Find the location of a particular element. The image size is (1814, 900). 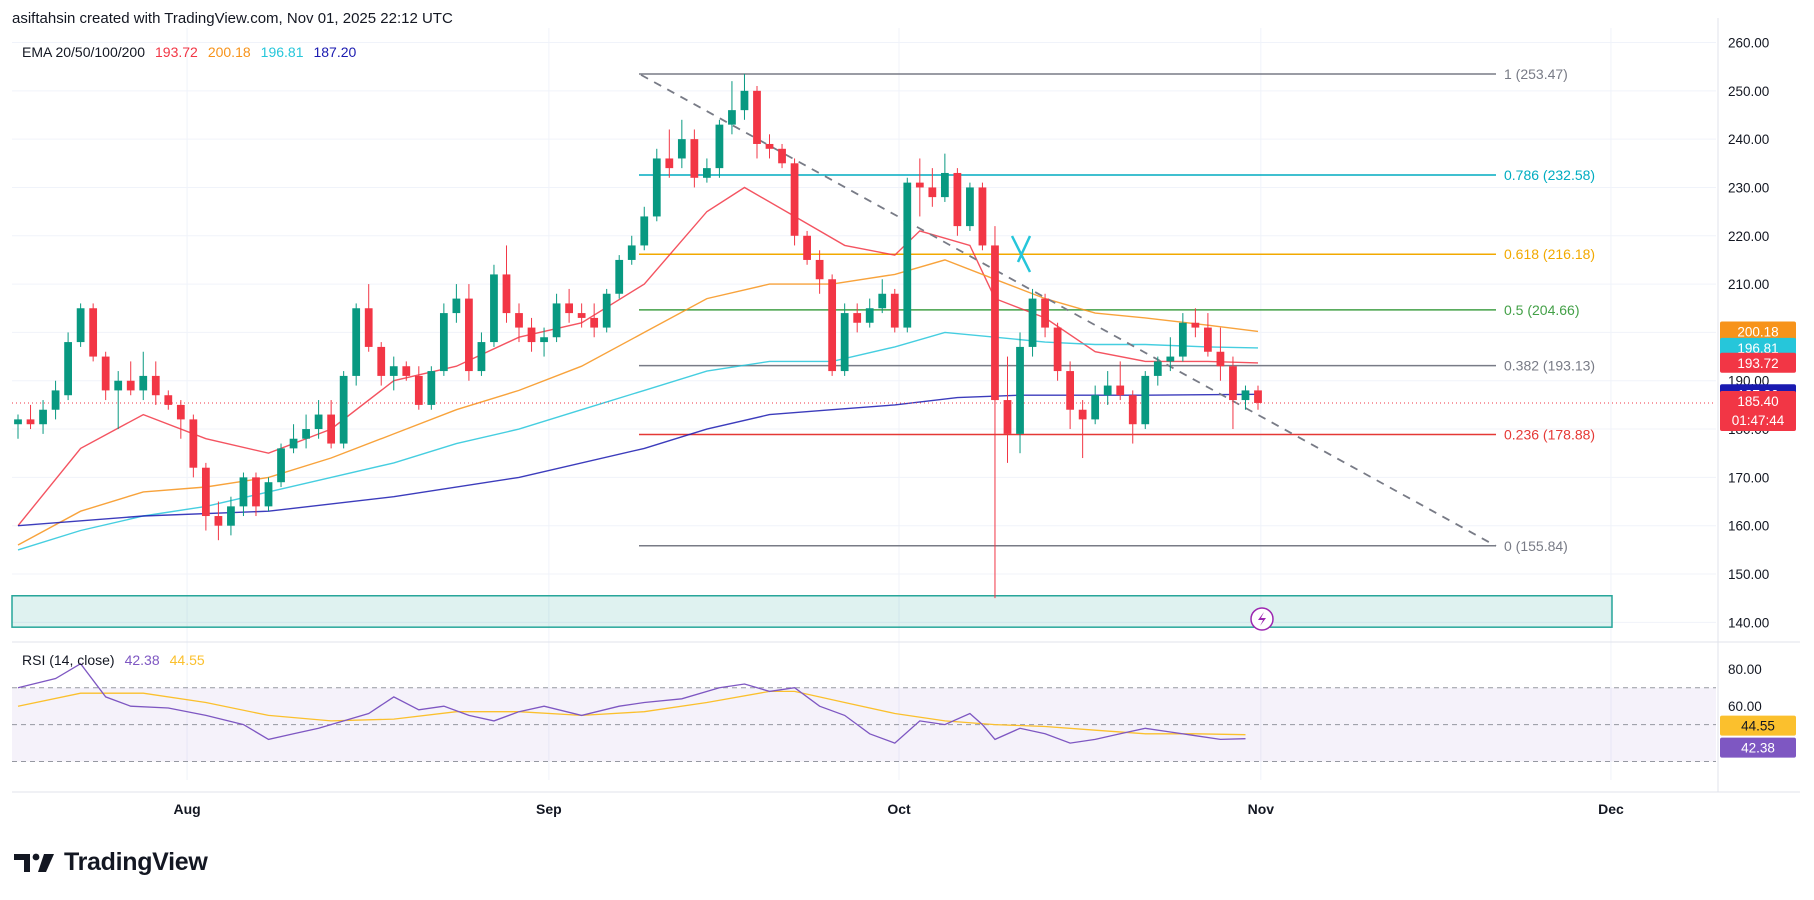

price-axis-label: 160.00 is located at coordinates (1748, 526).